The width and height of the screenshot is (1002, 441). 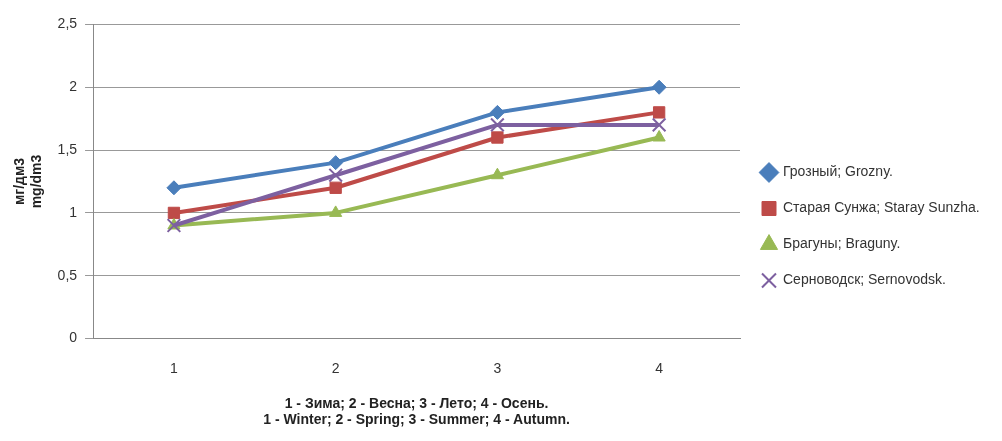 I want to click on legend-label: Грозный; Grozny., so click(x=838, y=171).